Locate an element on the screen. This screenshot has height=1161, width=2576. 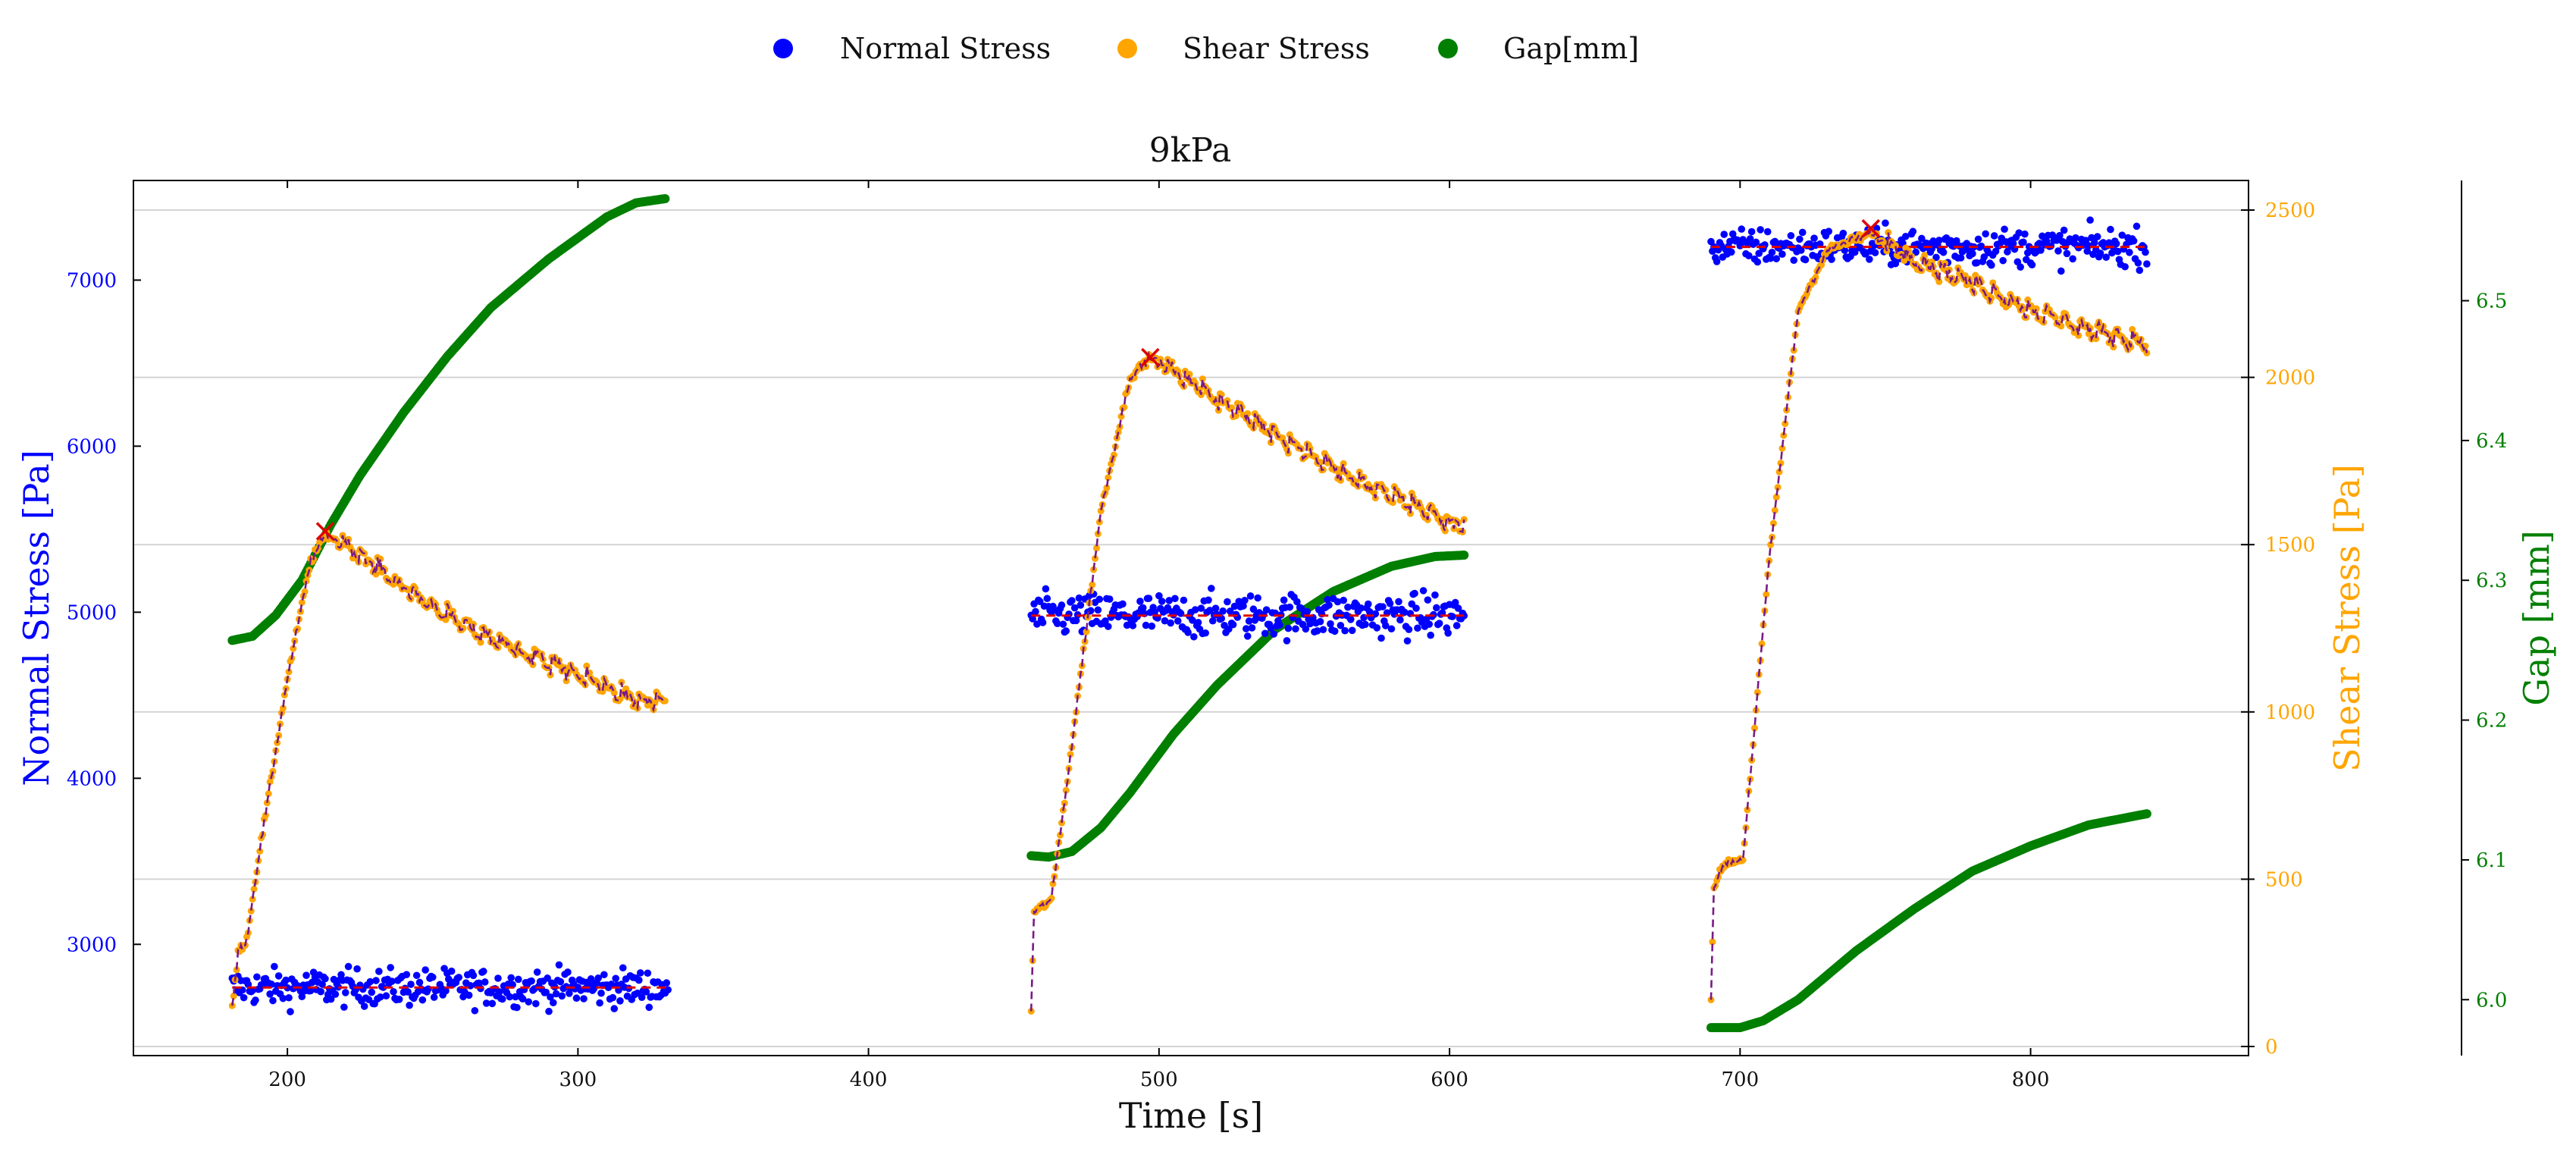
x-tick-label-600: 600 is located at coordinates (1449, 1079).